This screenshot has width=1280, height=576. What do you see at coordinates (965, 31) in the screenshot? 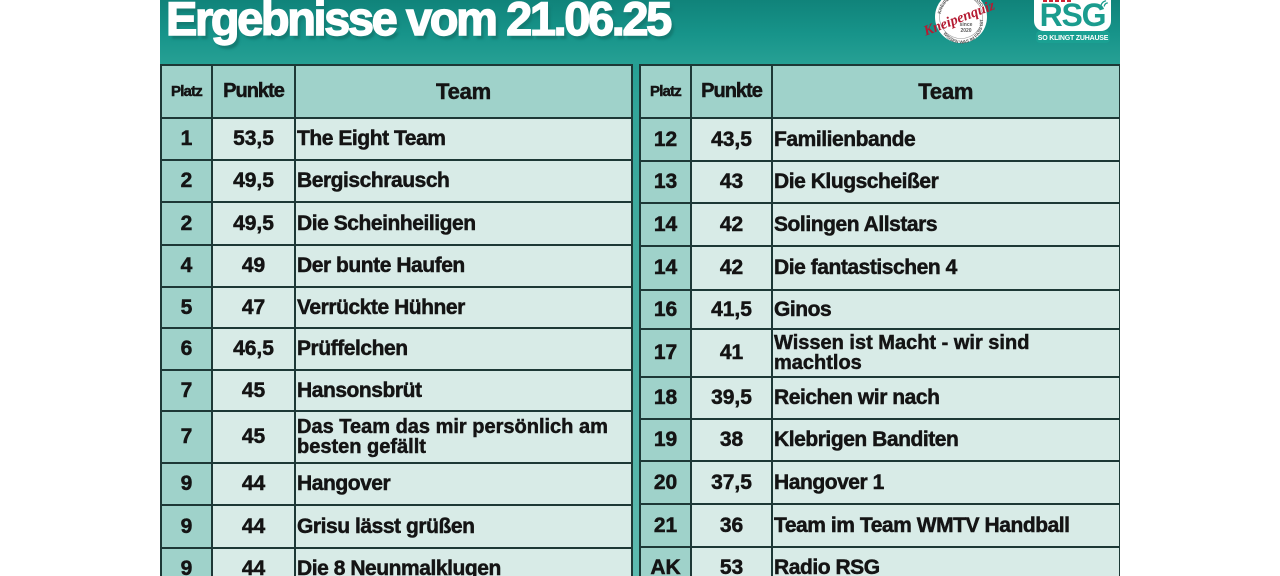
I see `svg-text: 2020` at bounding box center [965, 31].